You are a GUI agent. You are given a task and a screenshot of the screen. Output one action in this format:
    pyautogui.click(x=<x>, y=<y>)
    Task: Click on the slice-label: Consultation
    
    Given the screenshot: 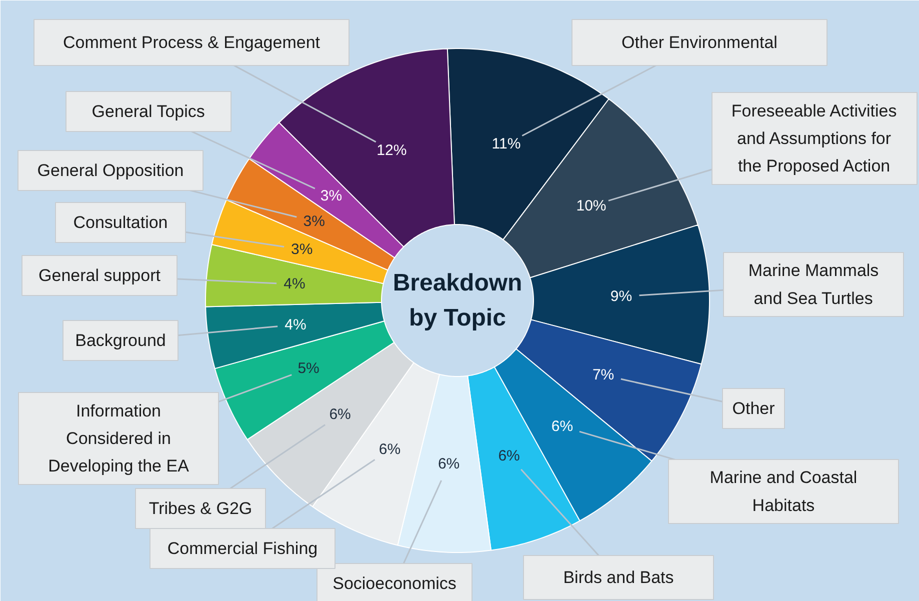 What is the action you would take?
    pyautogui.click(x=120, y=222)
    